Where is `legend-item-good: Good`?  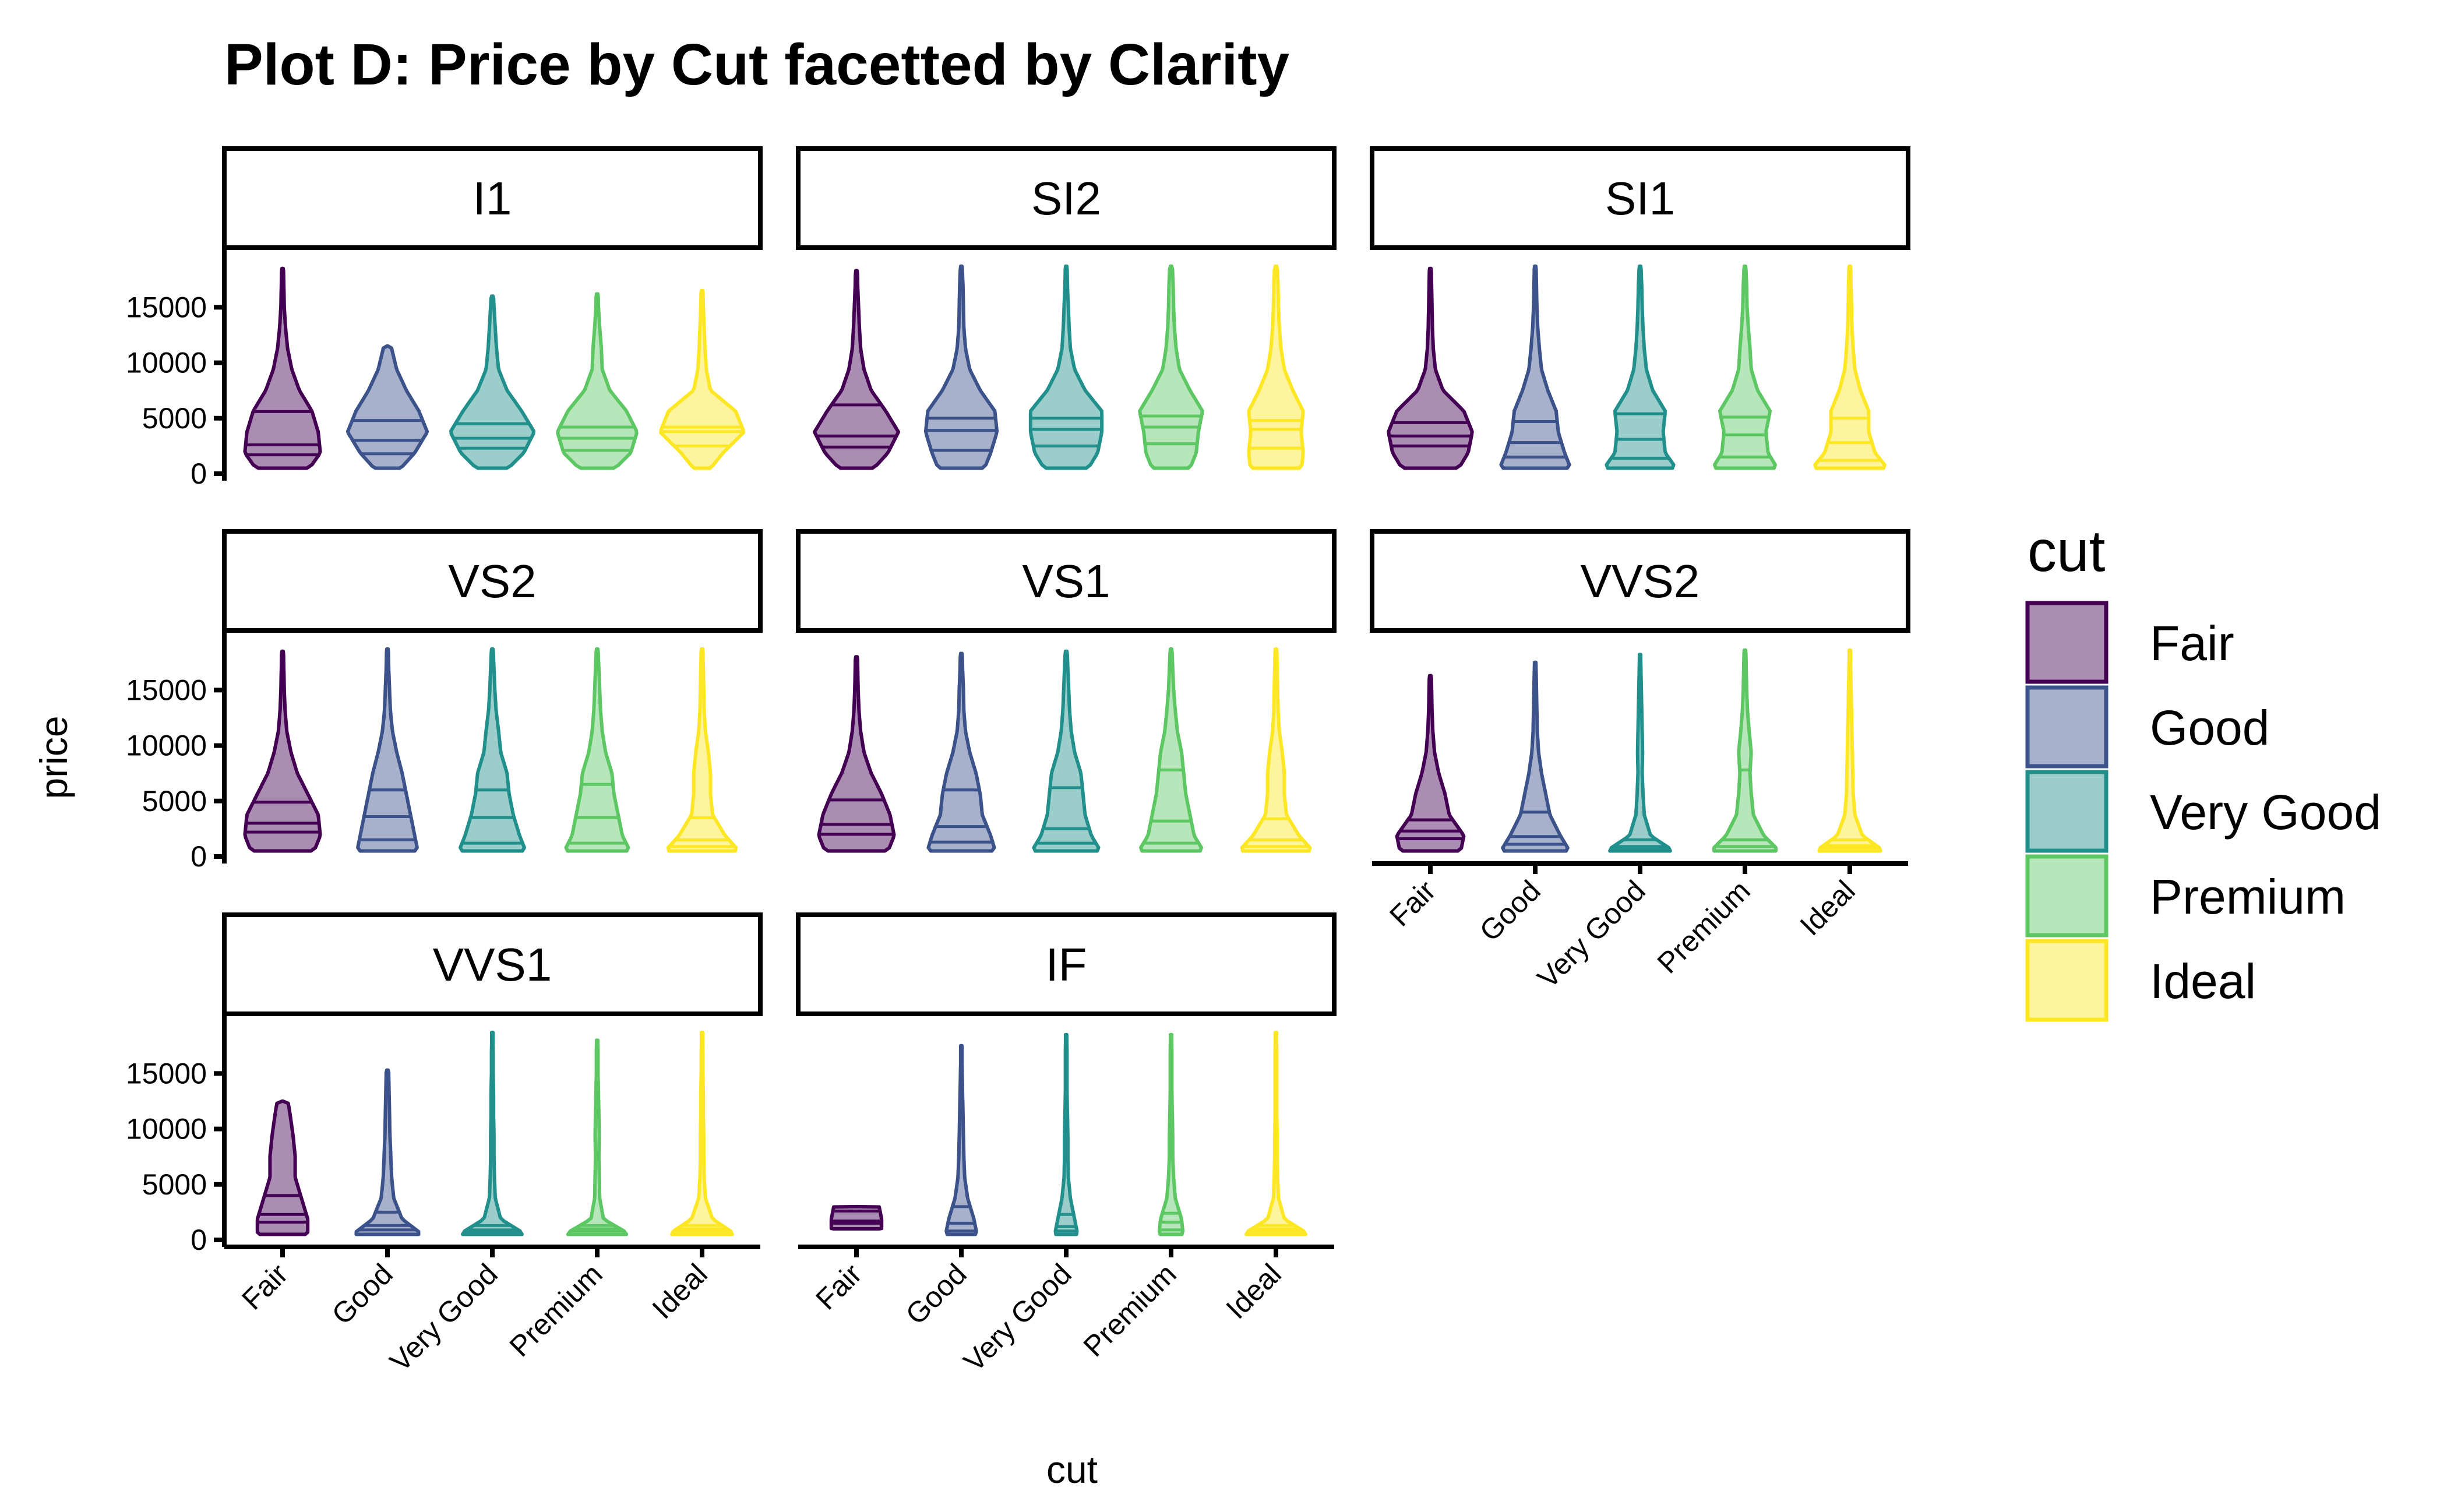
legend-item-good: Good is located at coordinates (2147, 727).